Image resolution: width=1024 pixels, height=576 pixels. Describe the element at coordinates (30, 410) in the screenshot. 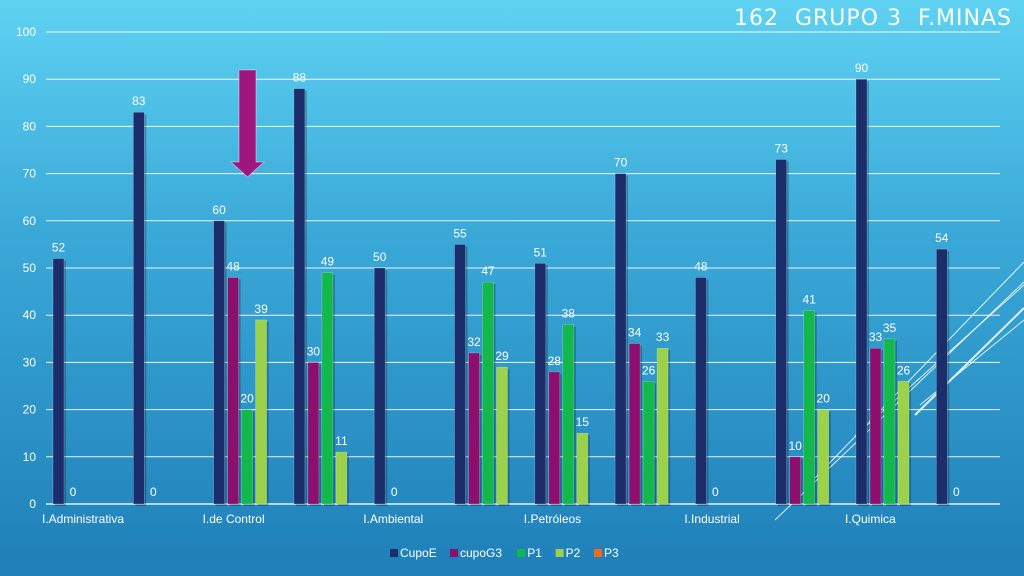

I see `y-tick-label: 20` at that location.